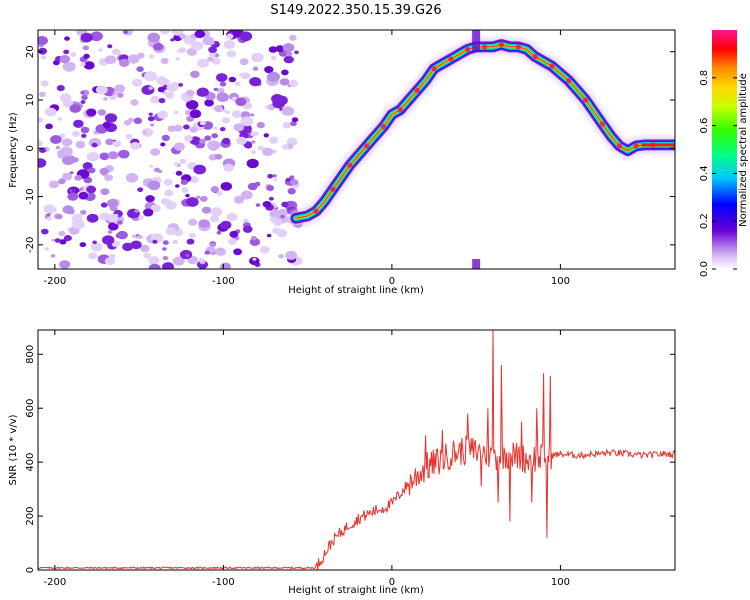 The image size is (750, 600). Describe the element at coordinates (30, 100) in the screenshot. I see `spectrogram-y-tick-label: 10` at that location.